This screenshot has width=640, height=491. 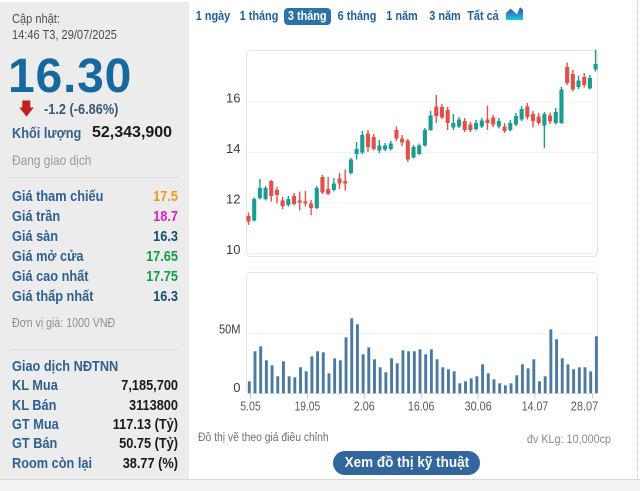 What do you see at coordinates (233, 249) in the screenshot?
I see `svg-text: 10` at bounding box center [233, 249].